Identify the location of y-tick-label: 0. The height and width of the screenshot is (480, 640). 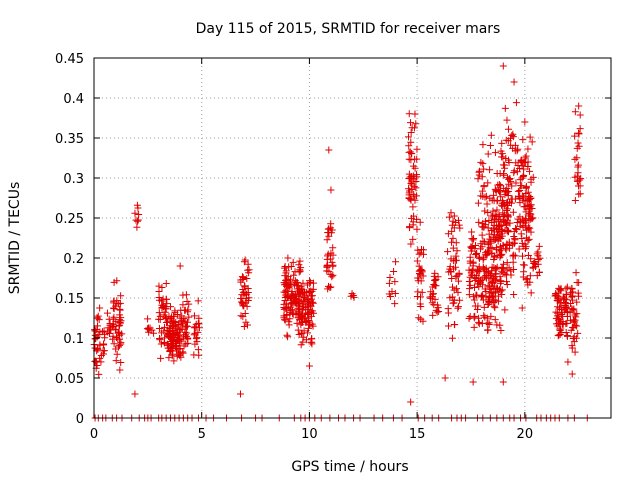
(80, 419).